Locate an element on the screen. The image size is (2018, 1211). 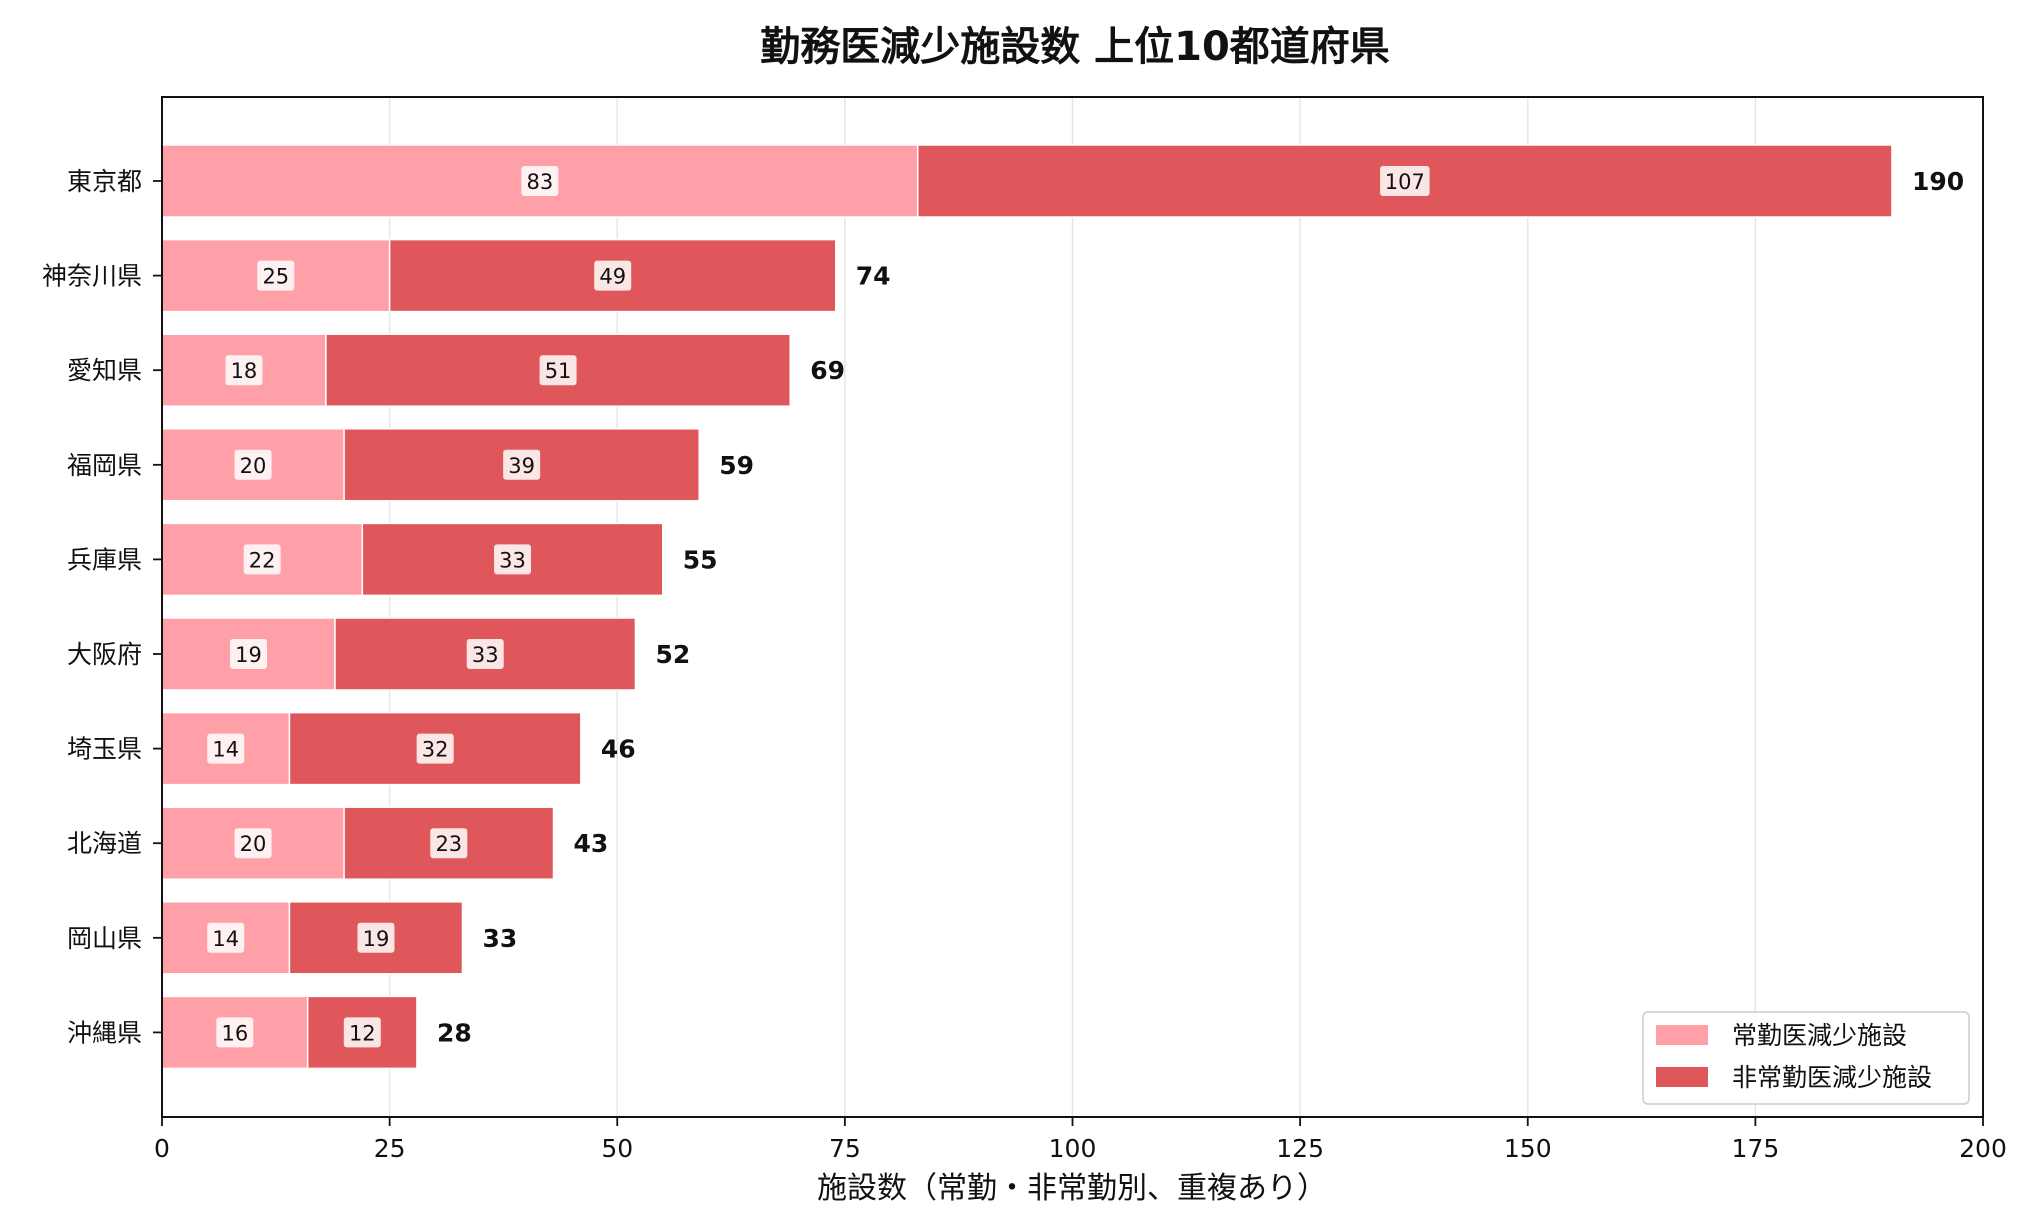
bar-total-label: 59 is located at coordinates (736, 465).